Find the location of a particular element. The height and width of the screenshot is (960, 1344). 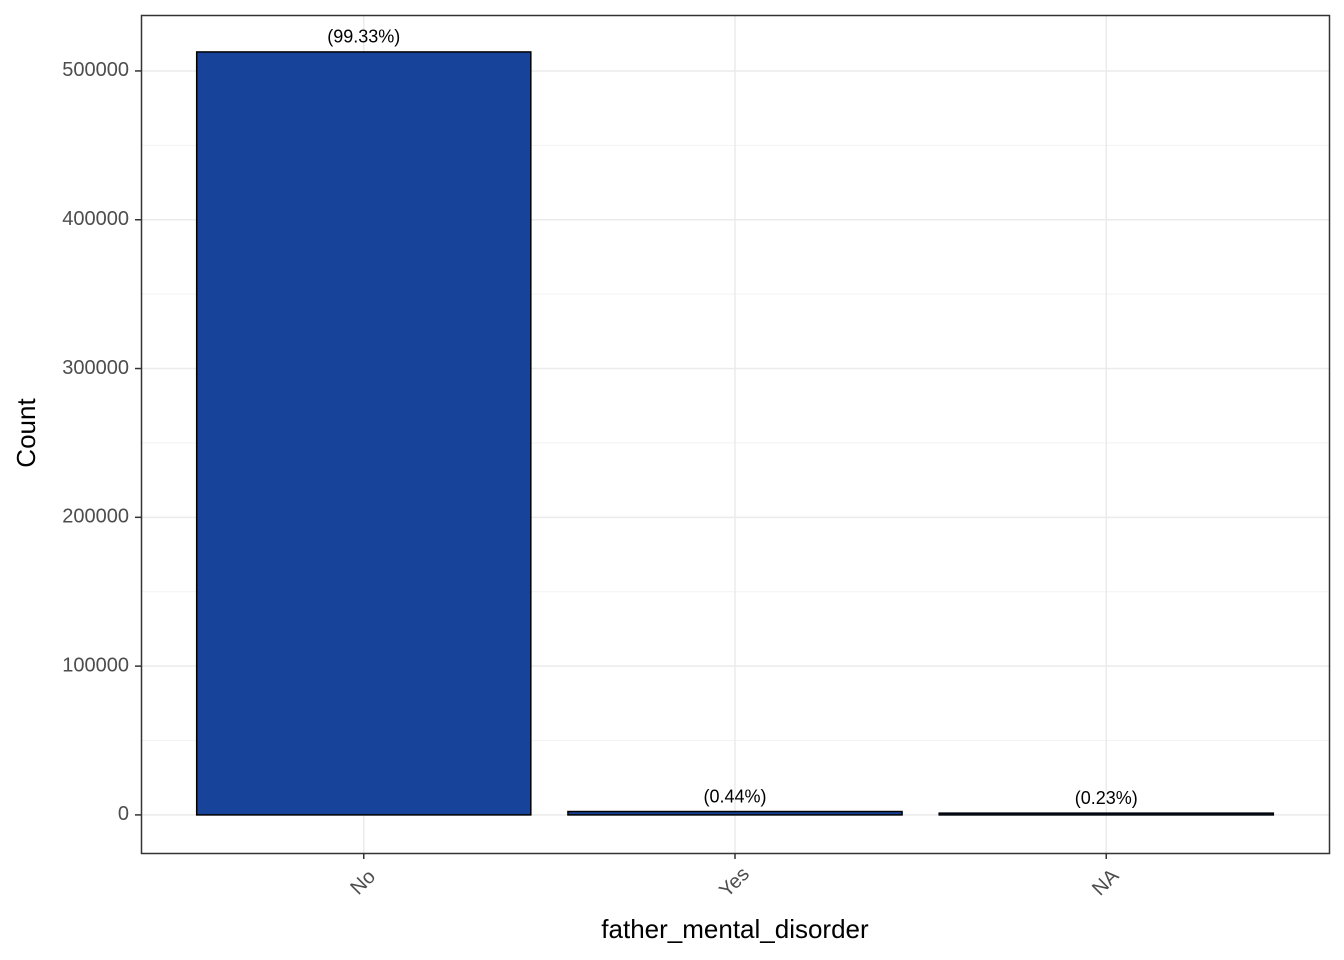

y-tick-label: 0 is located at coordinates (123, 814).